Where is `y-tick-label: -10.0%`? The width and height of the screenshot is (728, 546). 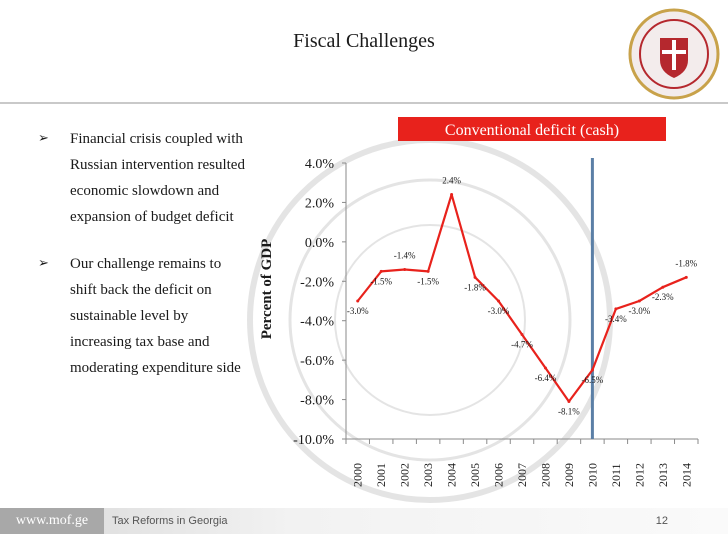 y-tick-label: -10.0% is located at coordinates (313, 440).